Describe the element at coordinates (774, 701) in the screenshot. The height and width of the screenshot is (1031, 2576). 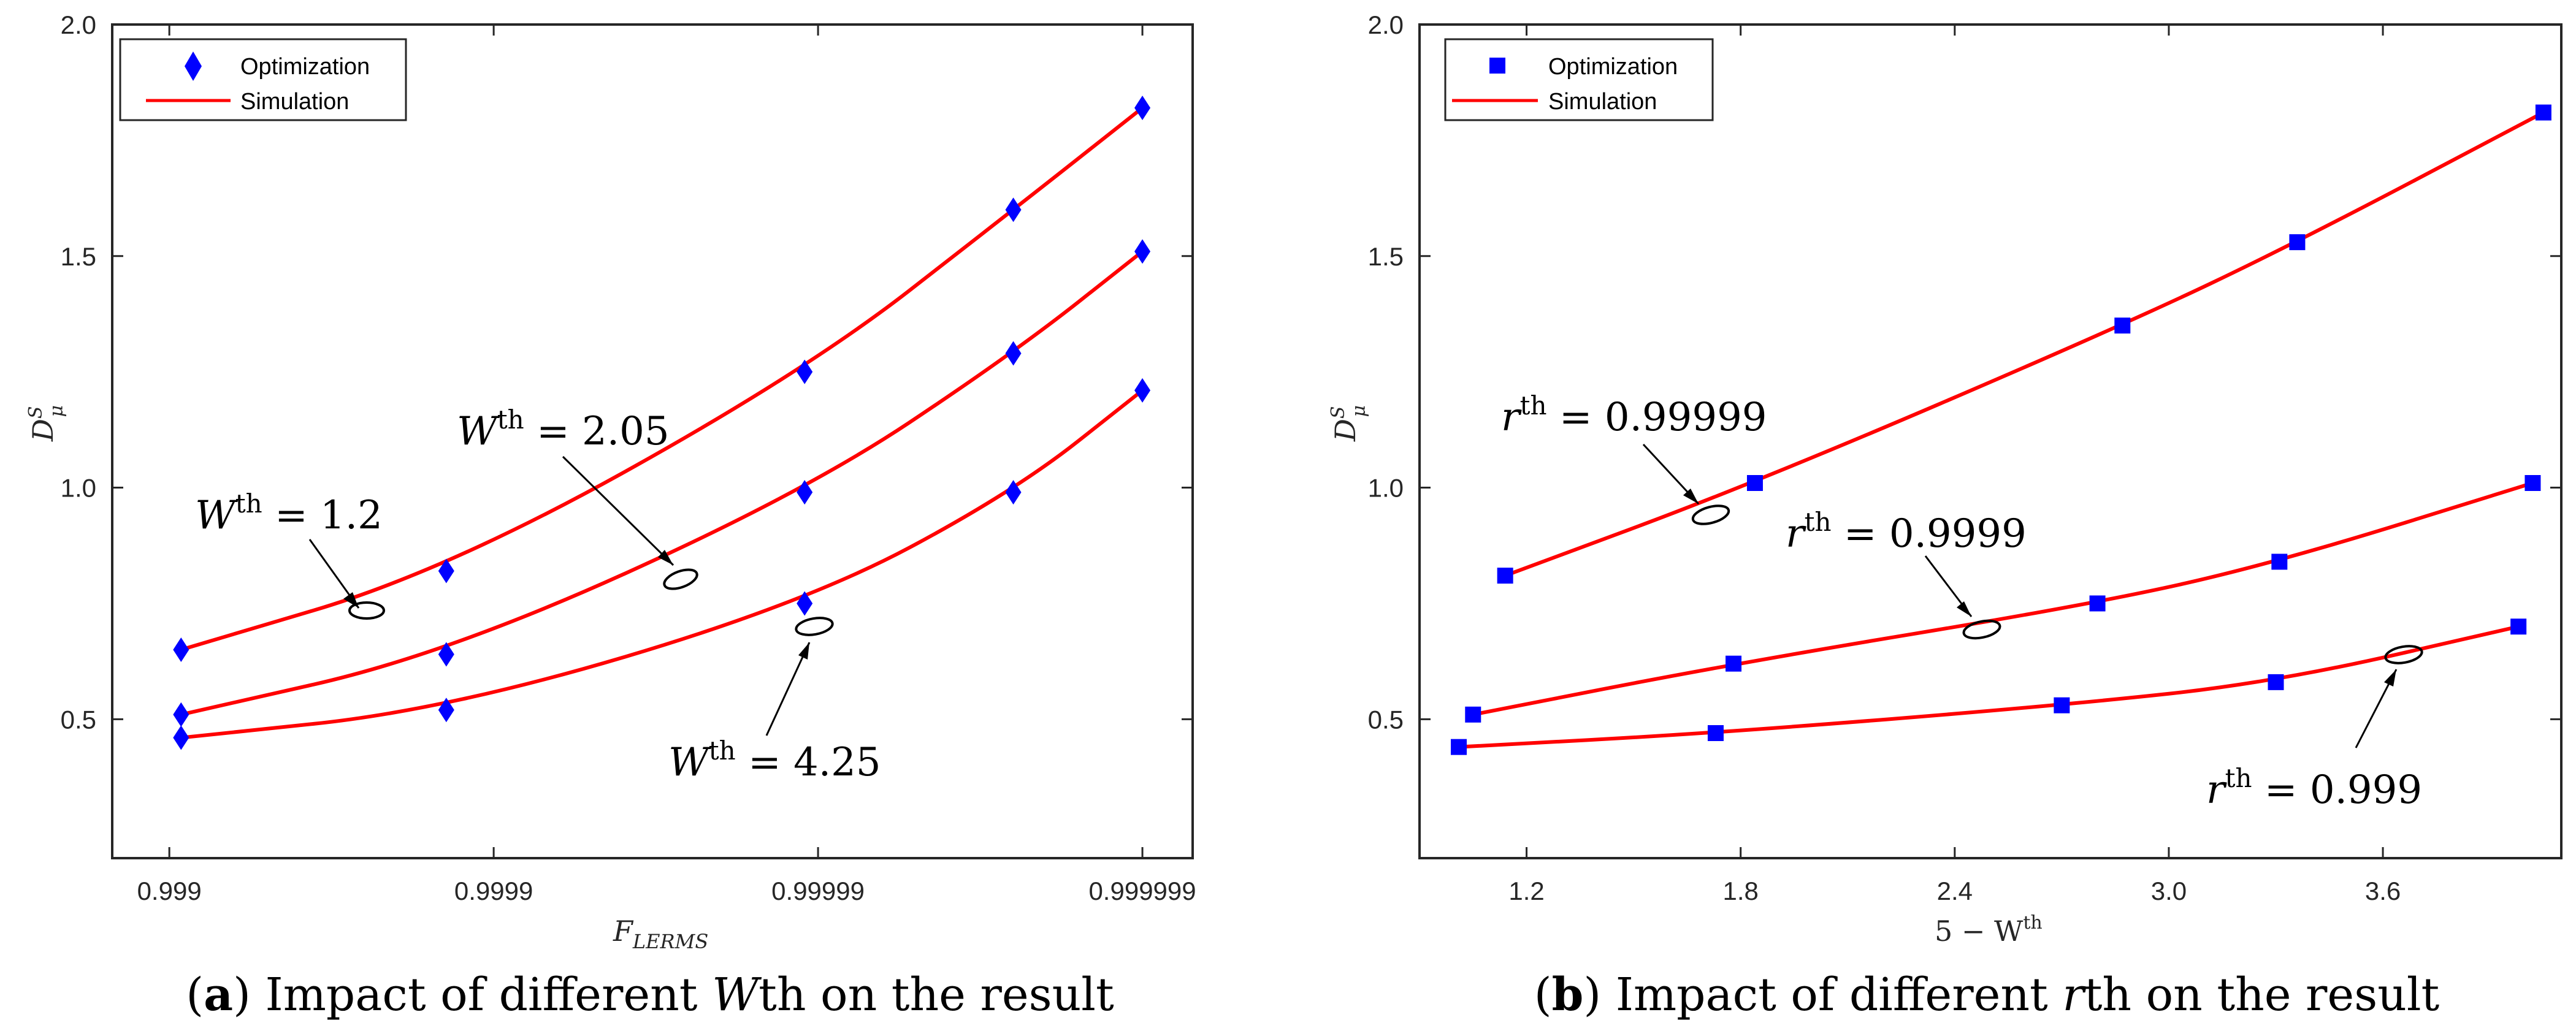
I see `annotation-w-4-25: Wth = 4.25` at that location.